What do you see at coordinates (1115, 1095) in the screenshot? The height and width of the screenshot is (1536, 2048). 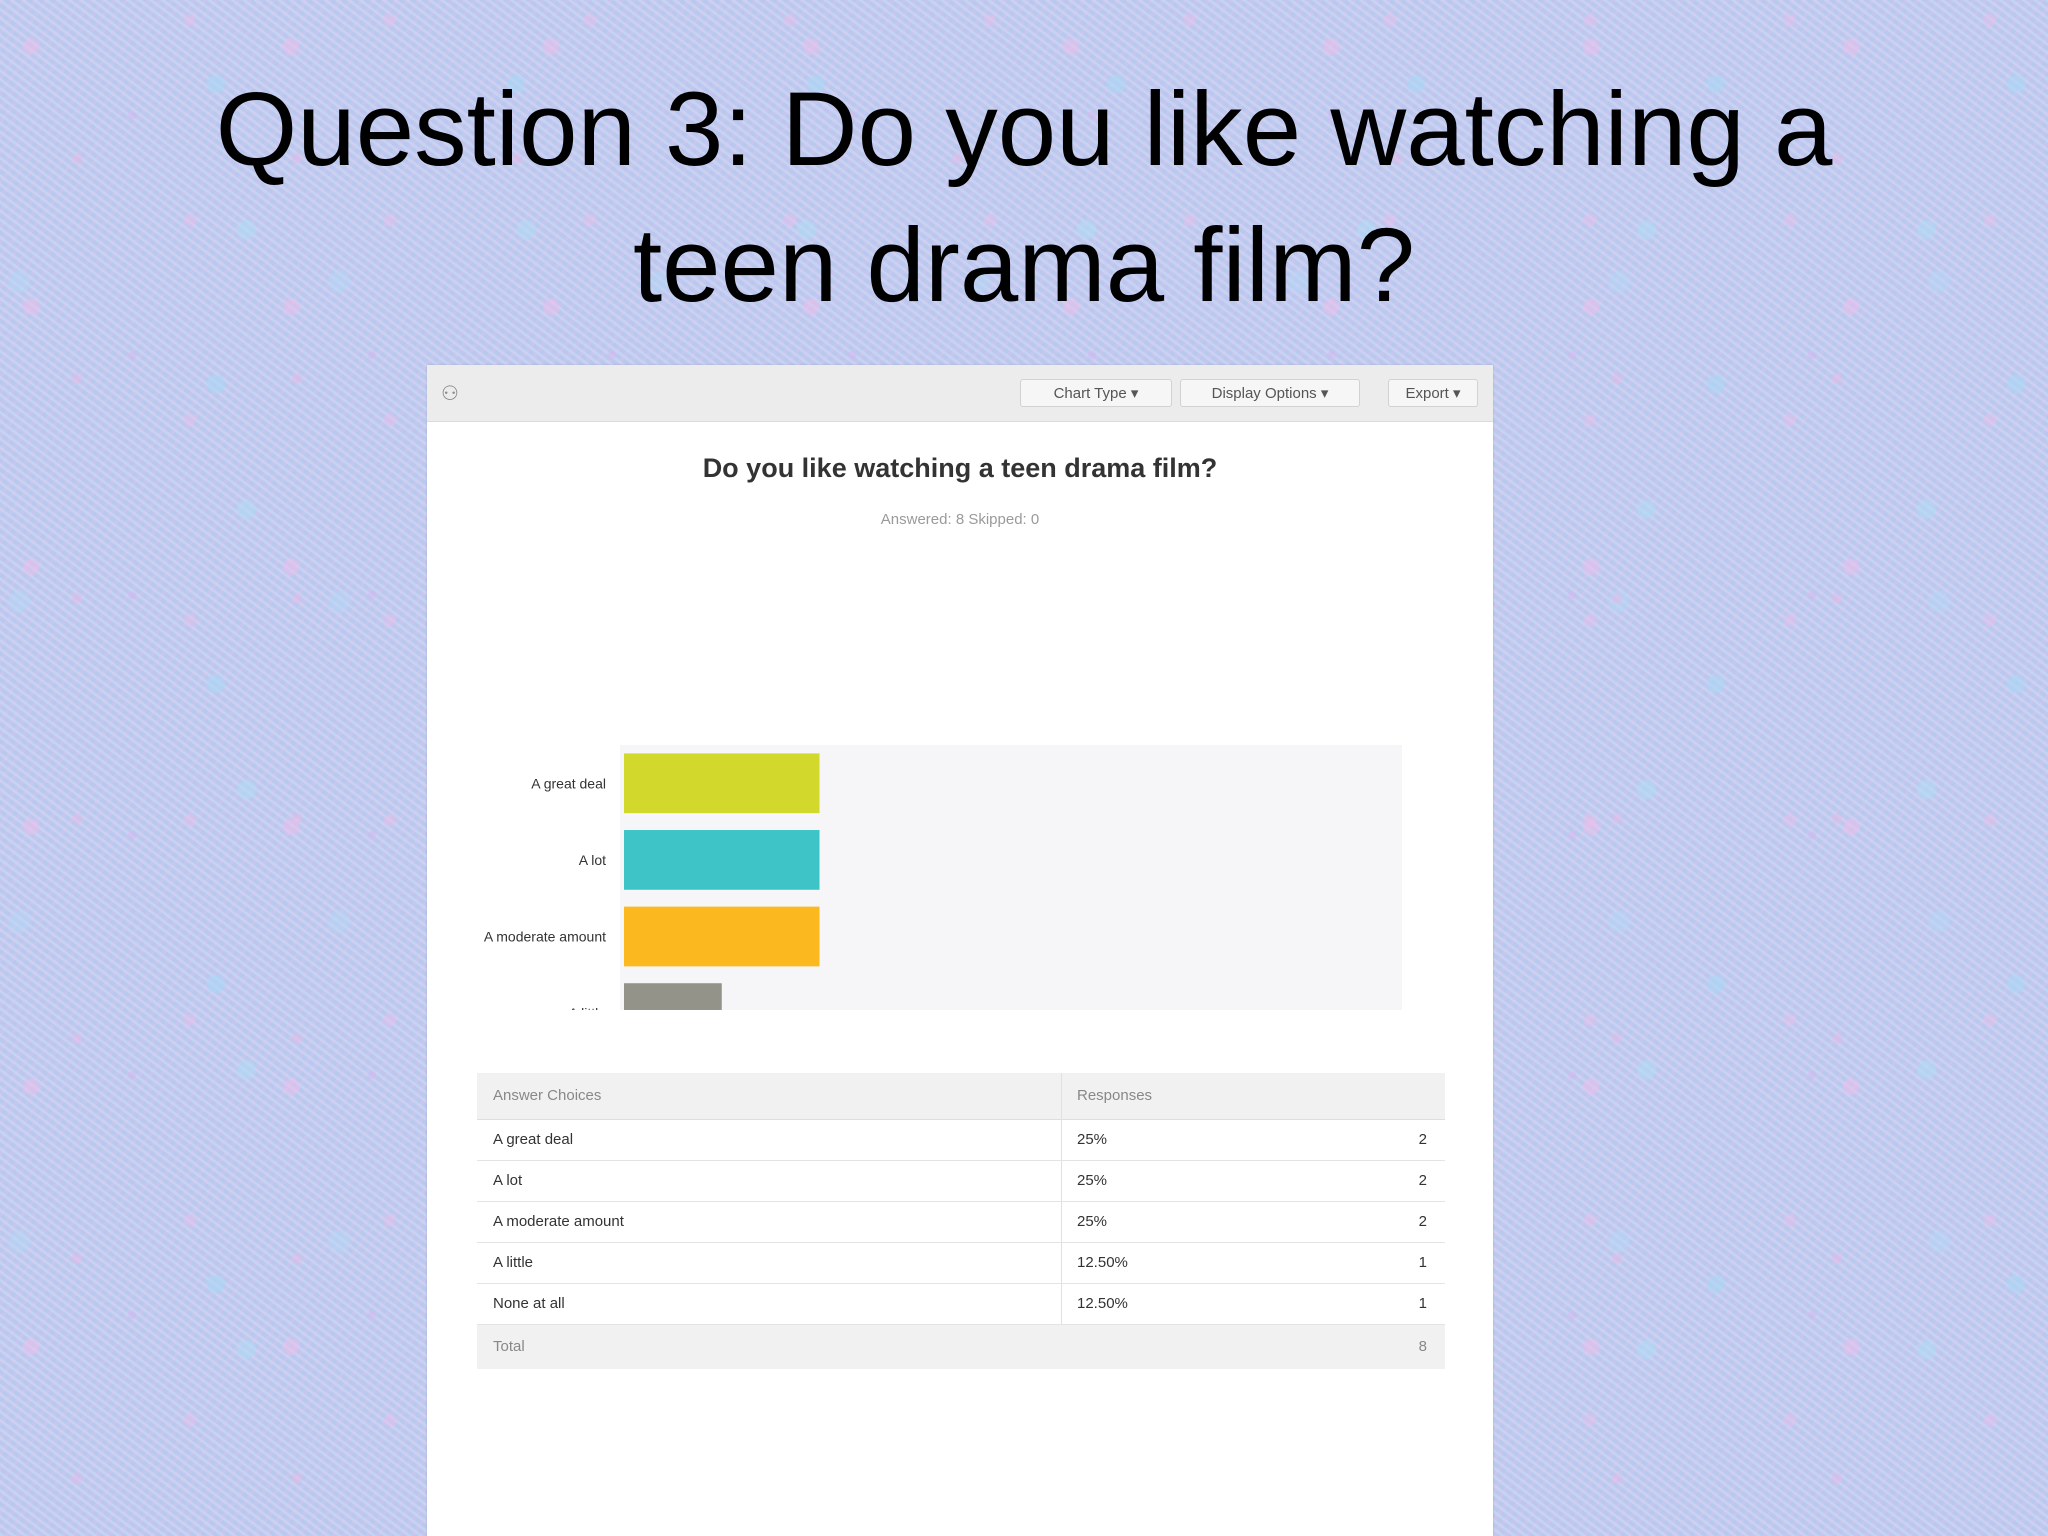 I see `header-responses: Responses` at bounding box center [1115, 1095].